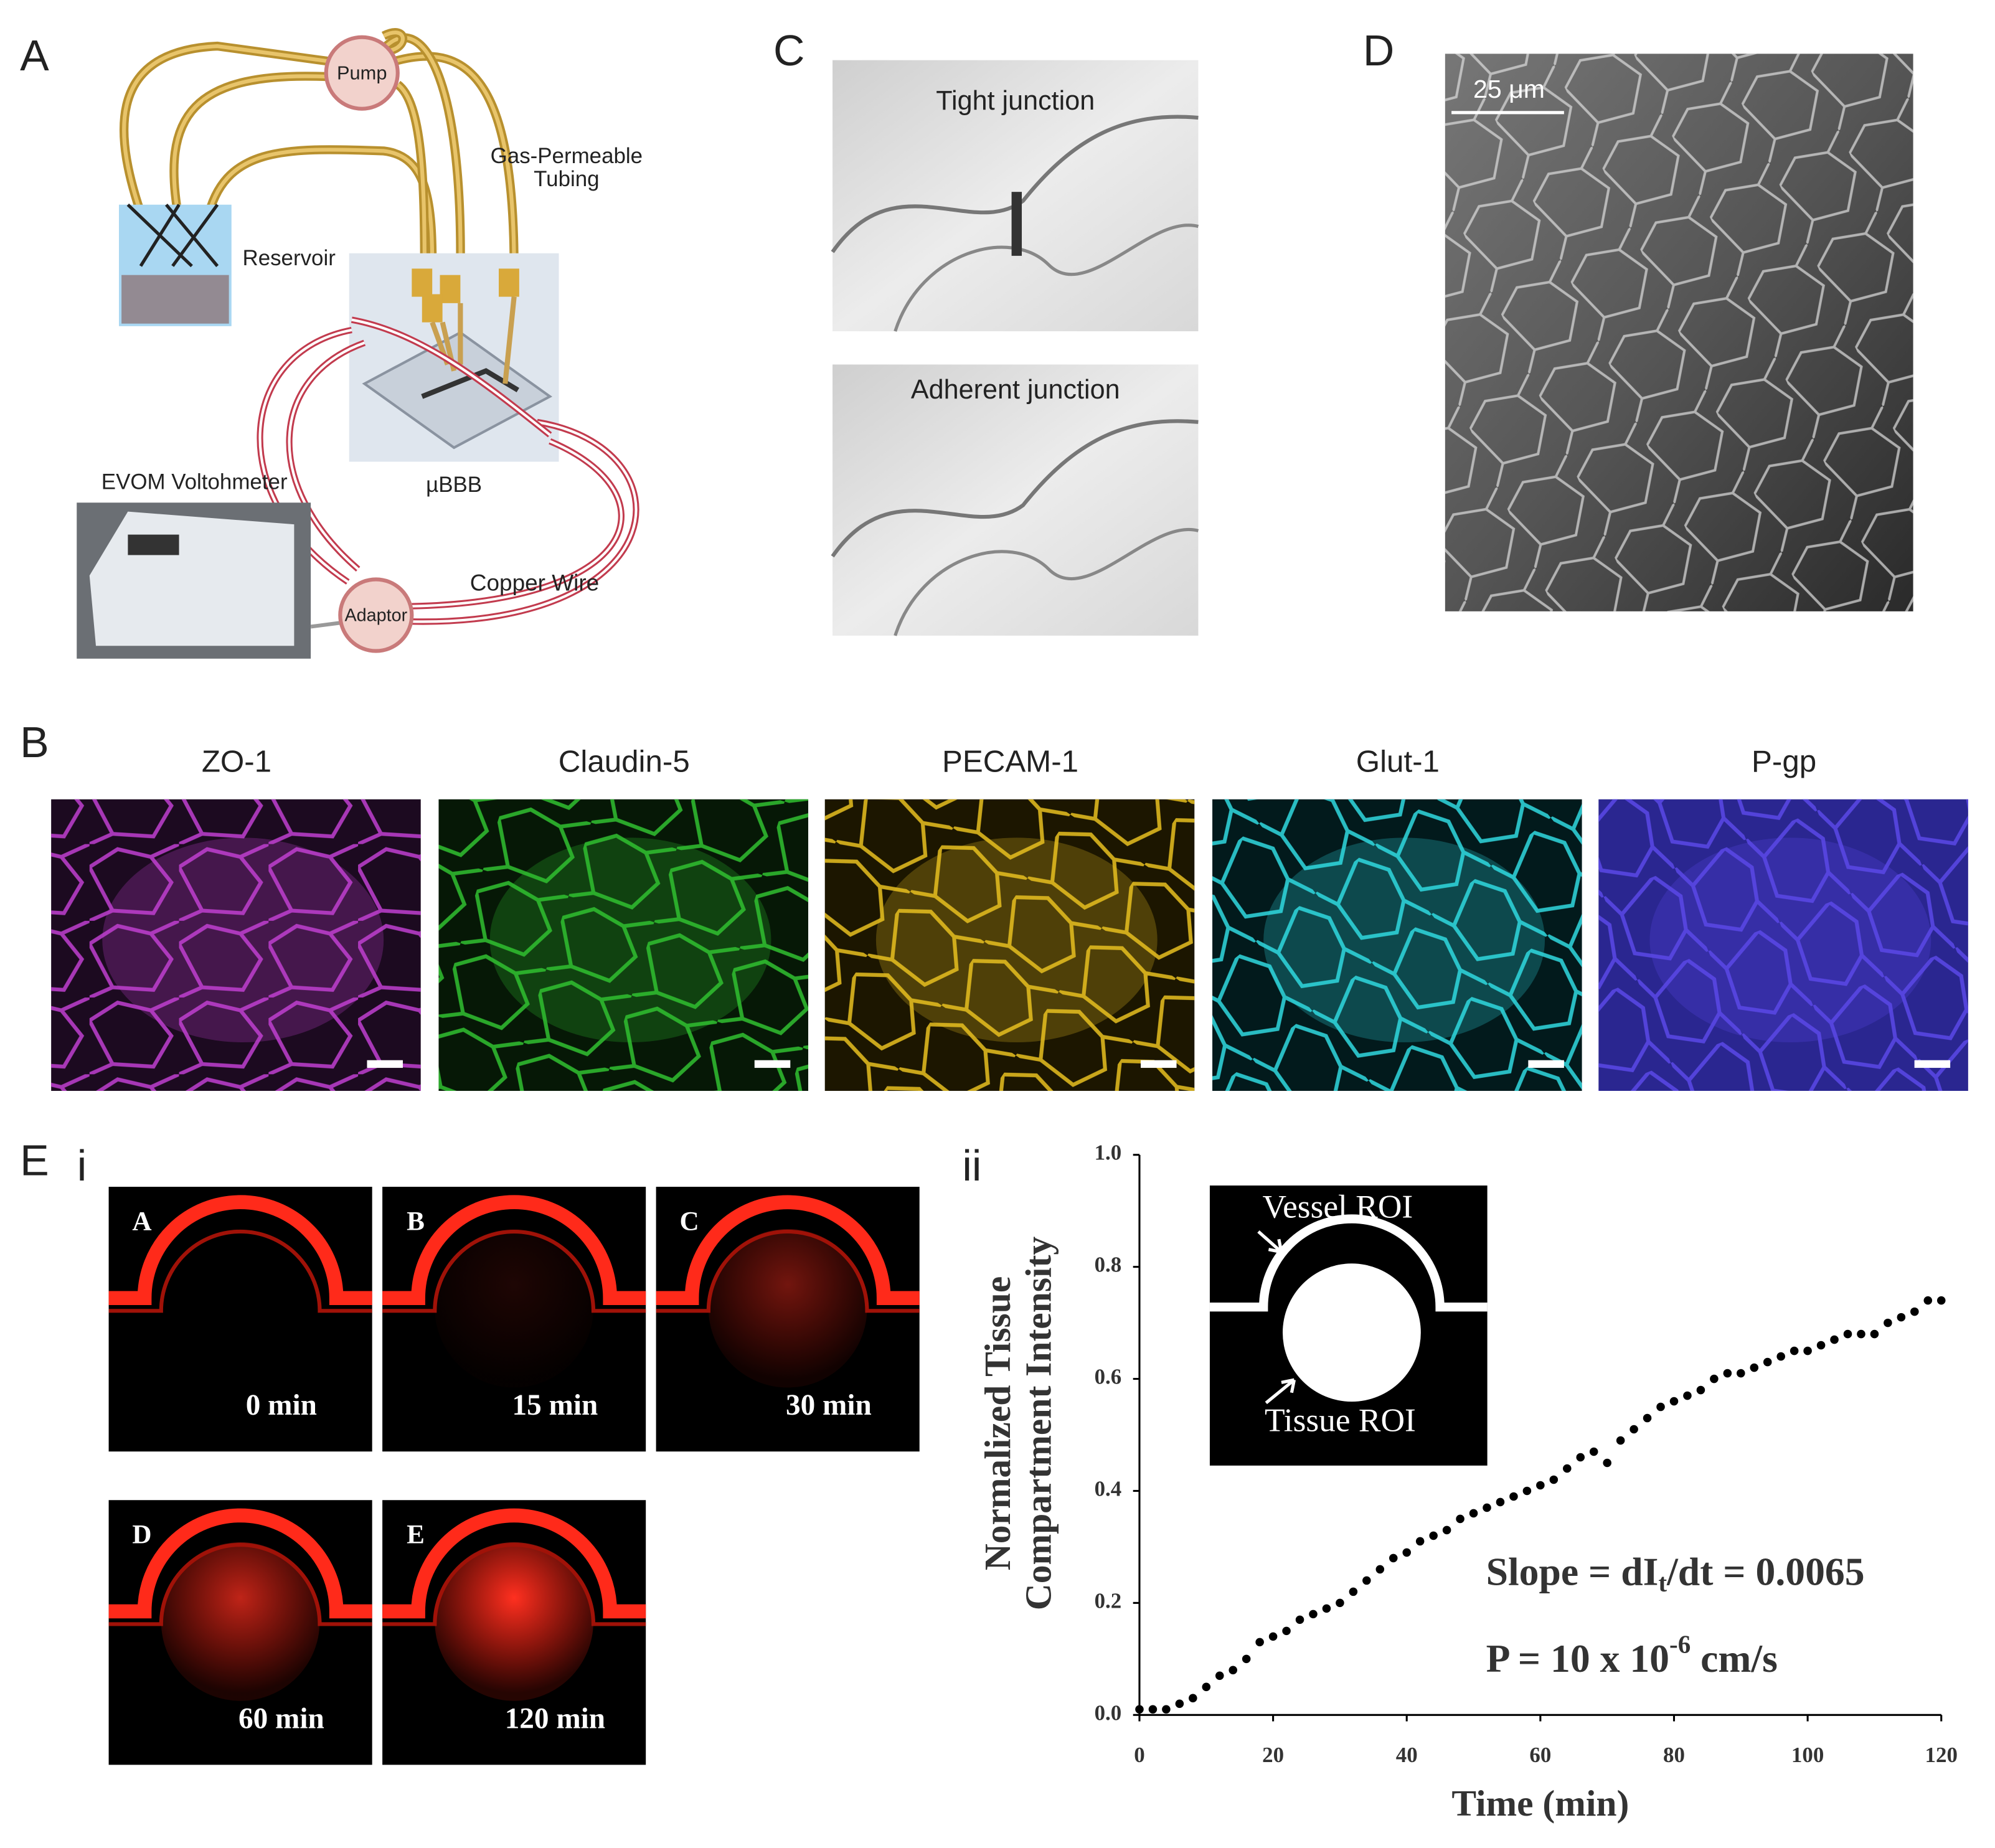  I want to click on stain-label: PECAM-1, so click(1010, 761).